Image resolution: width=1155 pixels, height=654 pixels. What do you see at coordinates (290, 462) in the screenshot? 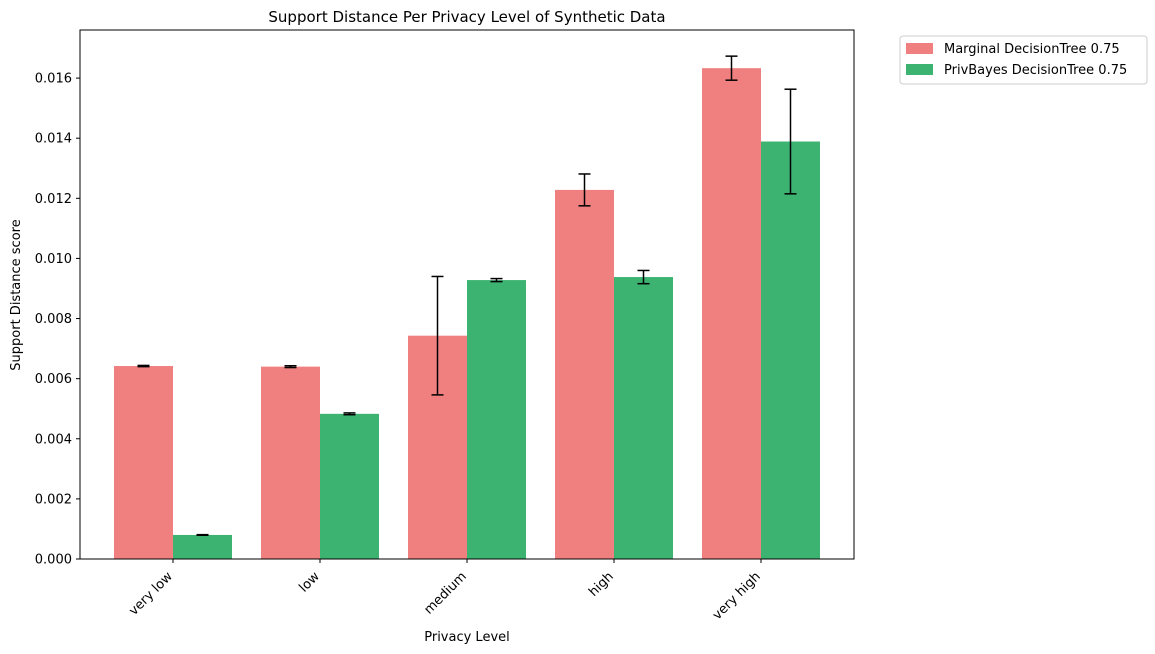
I see `bar-marginal-low` at bounding box center [290, 462].